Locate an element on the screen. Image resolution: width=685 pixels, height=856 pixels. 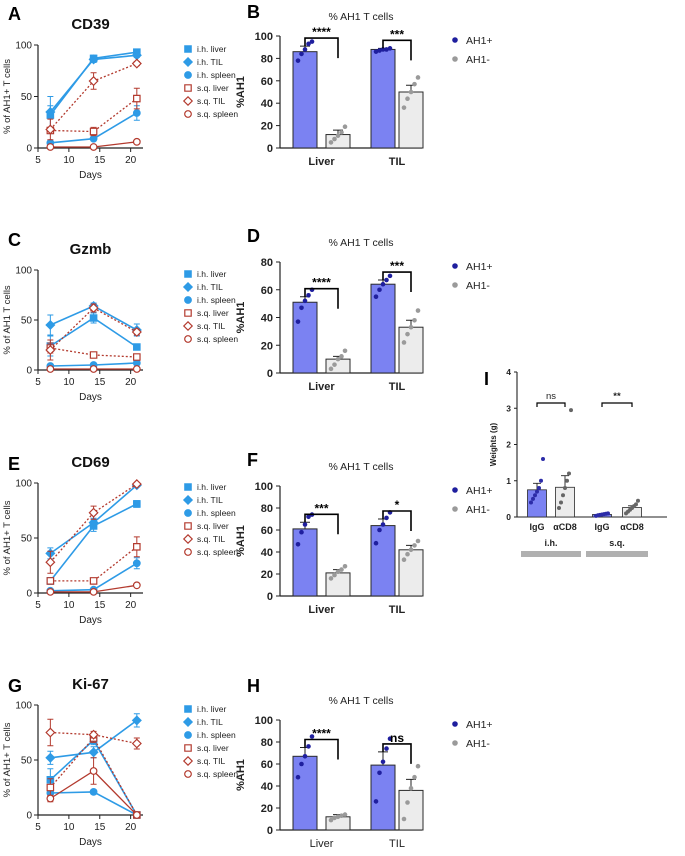
panel-letter-I: I is located at coordinates (486, 379).